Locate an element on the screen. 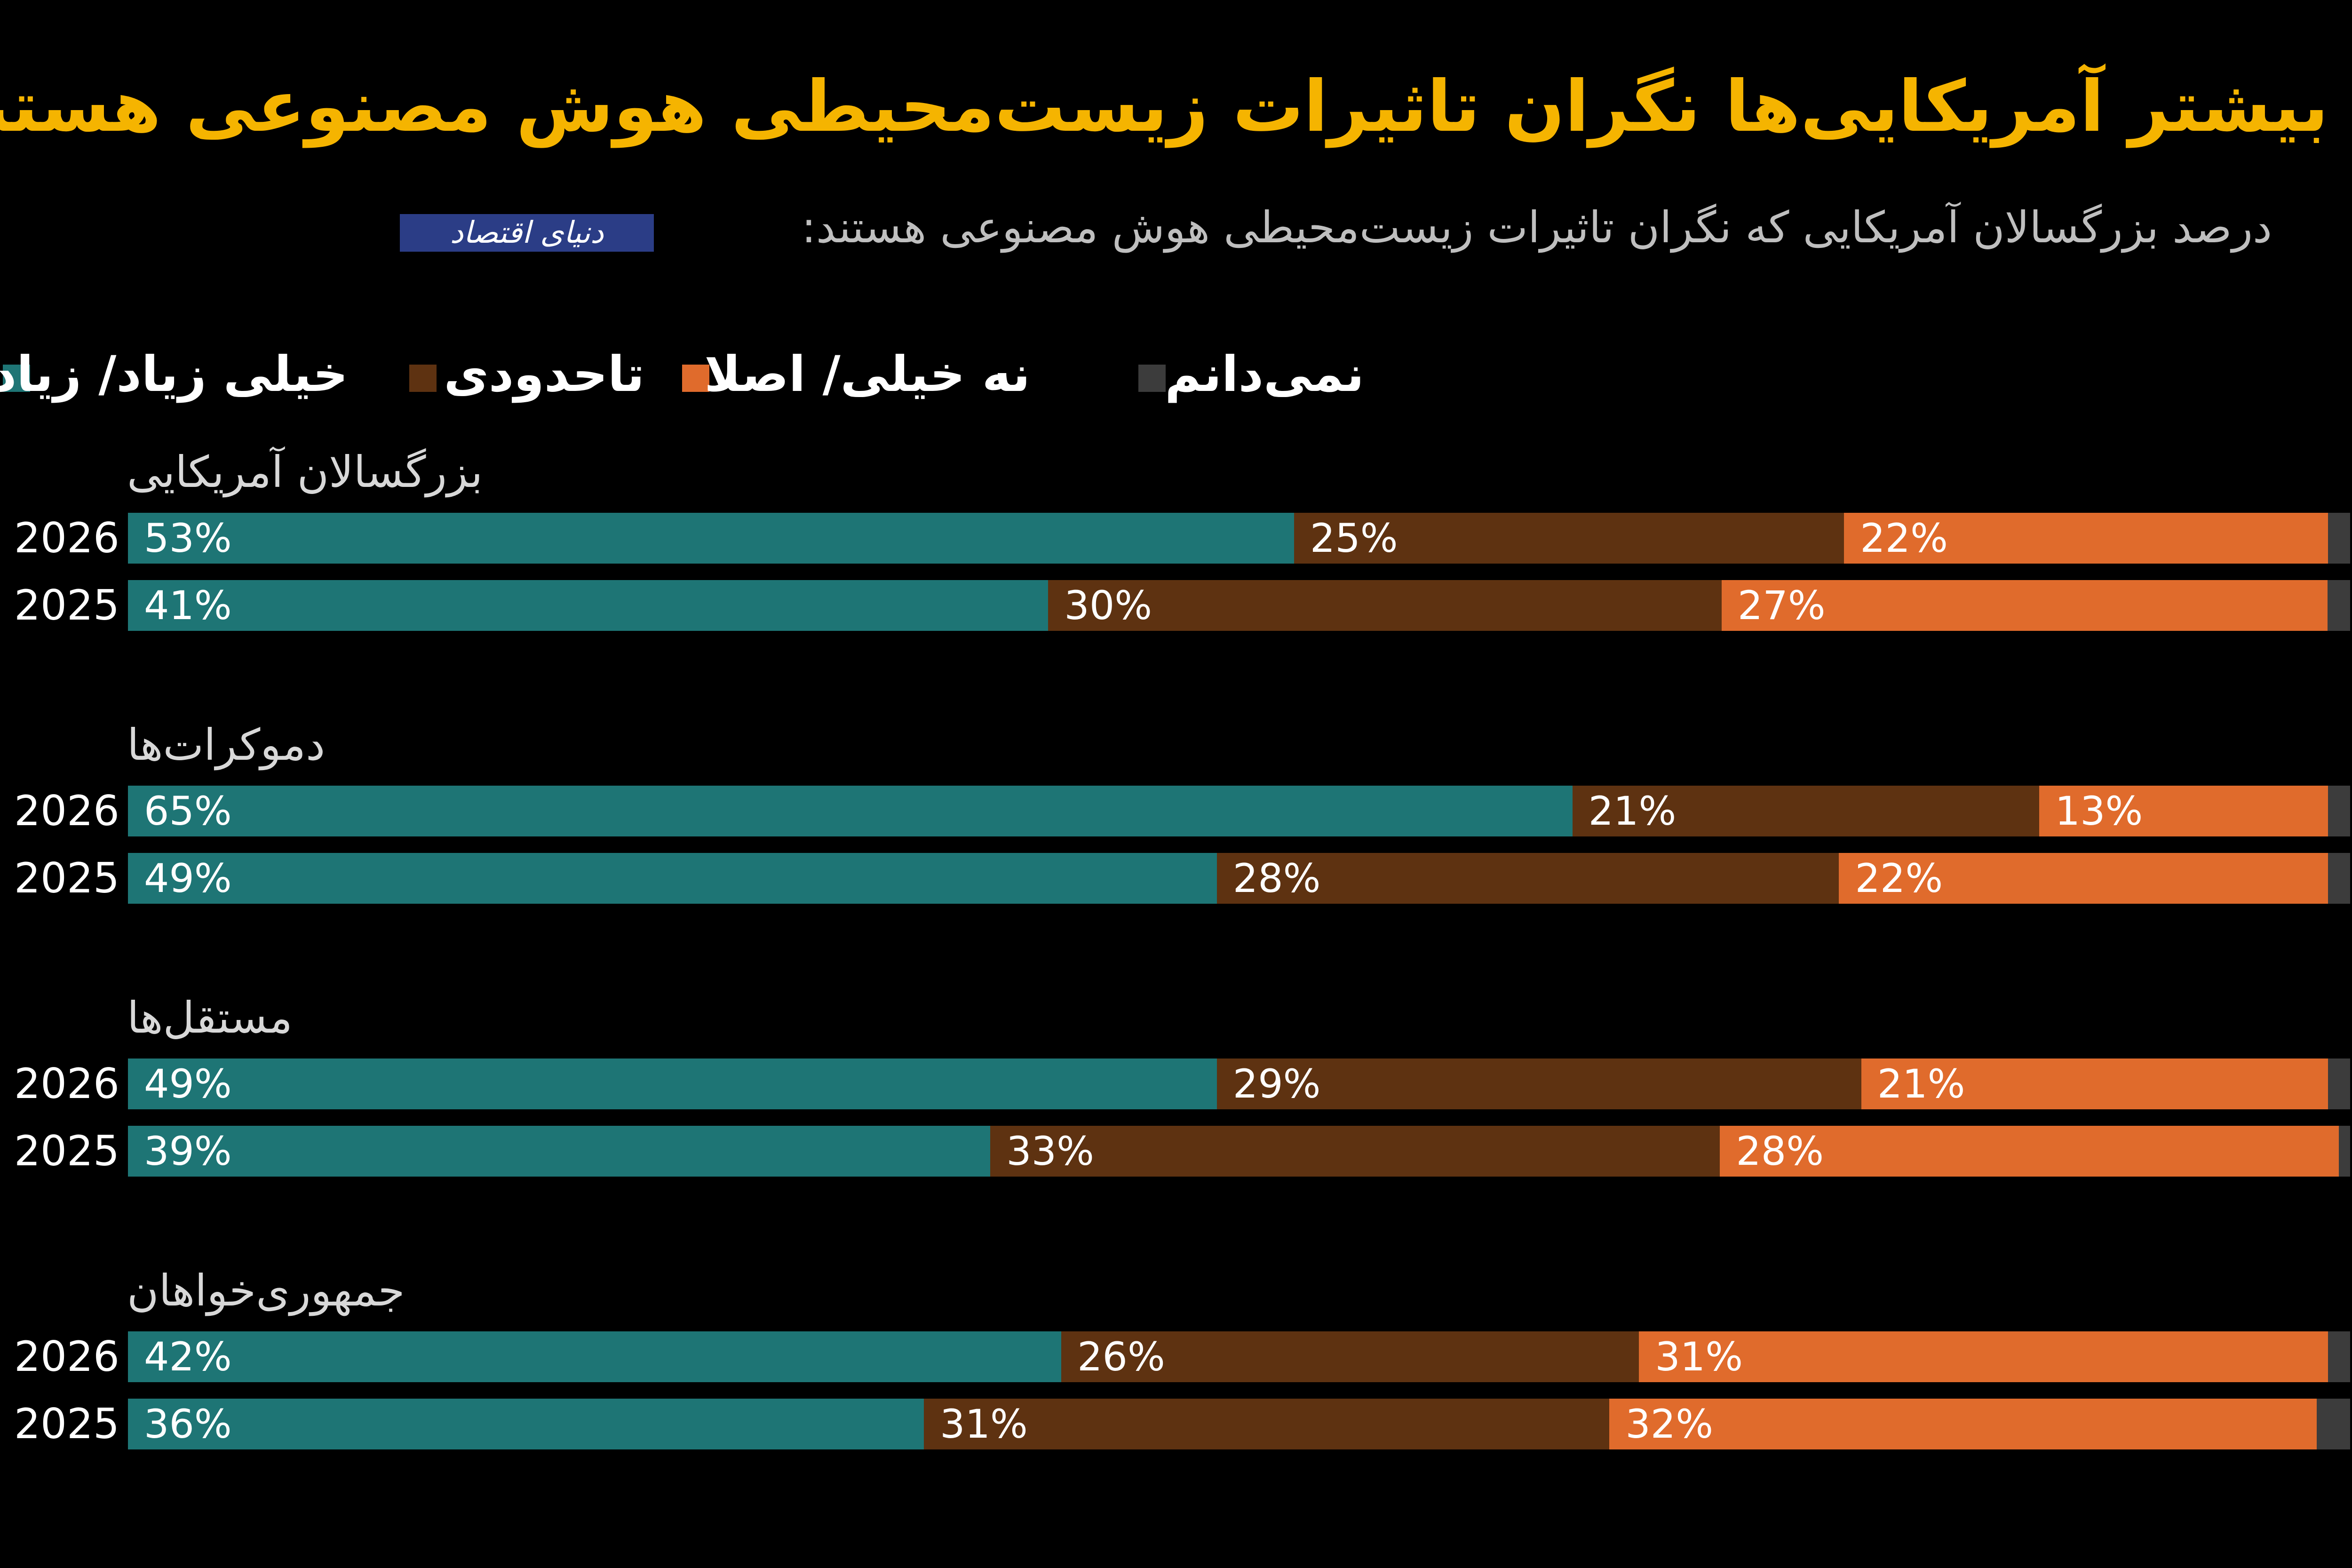  data-label: 39% is located at coordinates (188, 1151).